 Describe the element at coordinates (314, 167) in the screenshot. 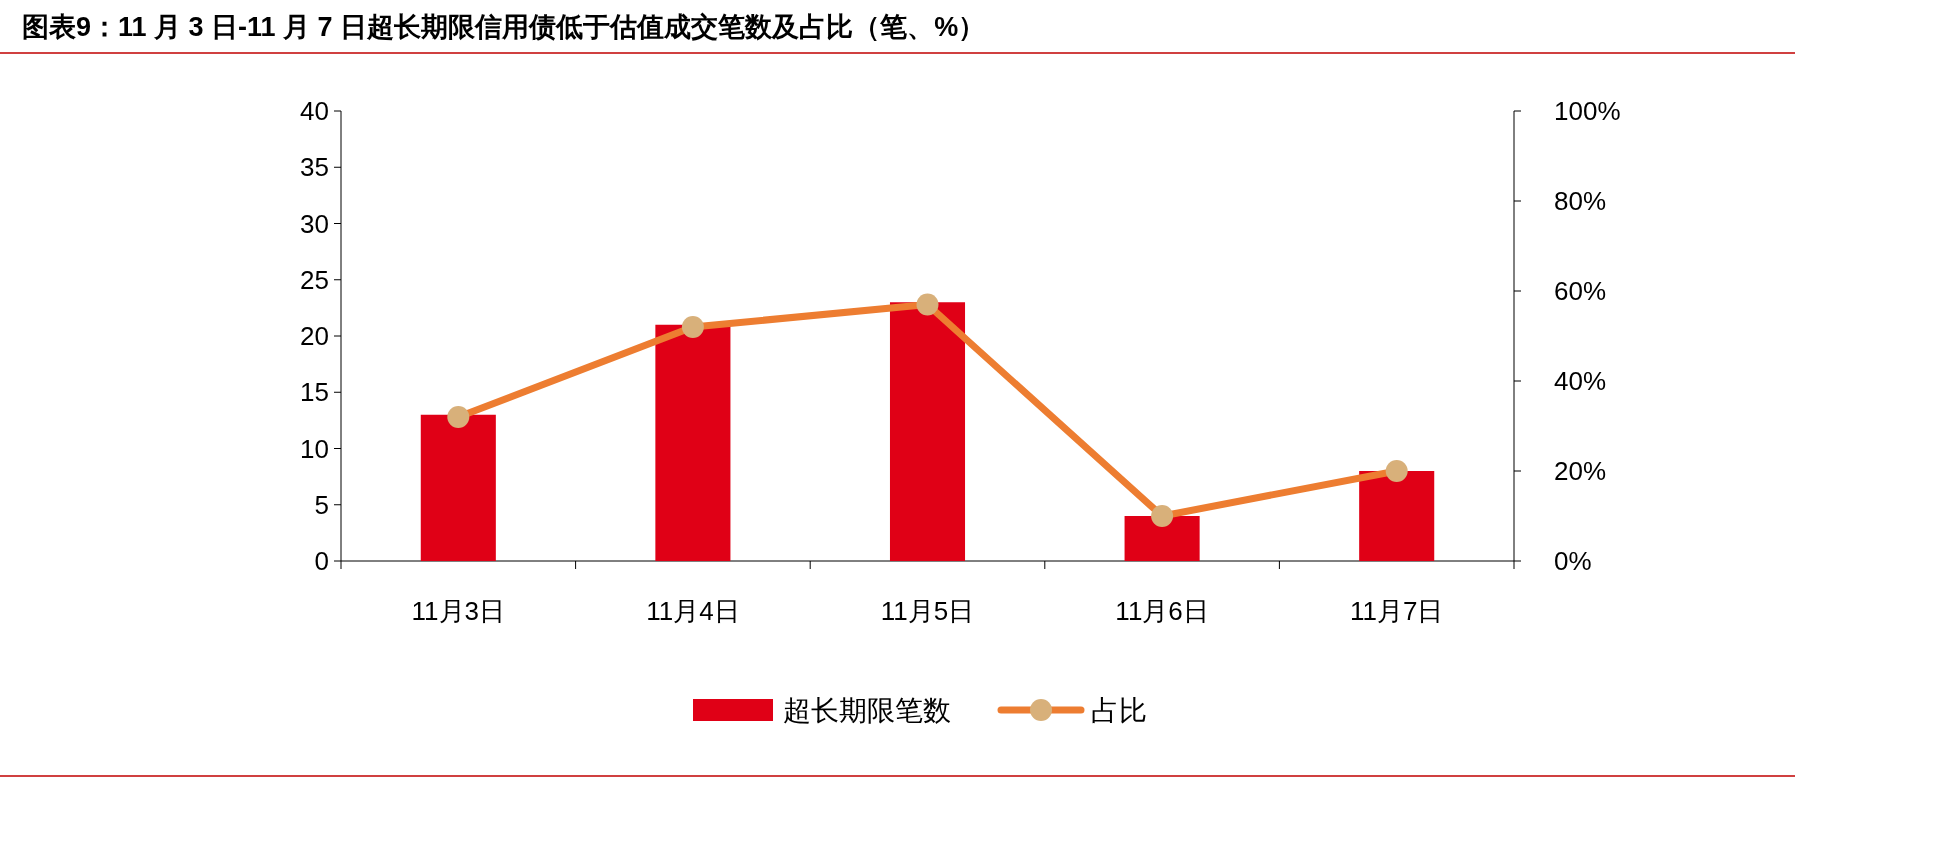

I see `y-tick-label: 35` at that location.